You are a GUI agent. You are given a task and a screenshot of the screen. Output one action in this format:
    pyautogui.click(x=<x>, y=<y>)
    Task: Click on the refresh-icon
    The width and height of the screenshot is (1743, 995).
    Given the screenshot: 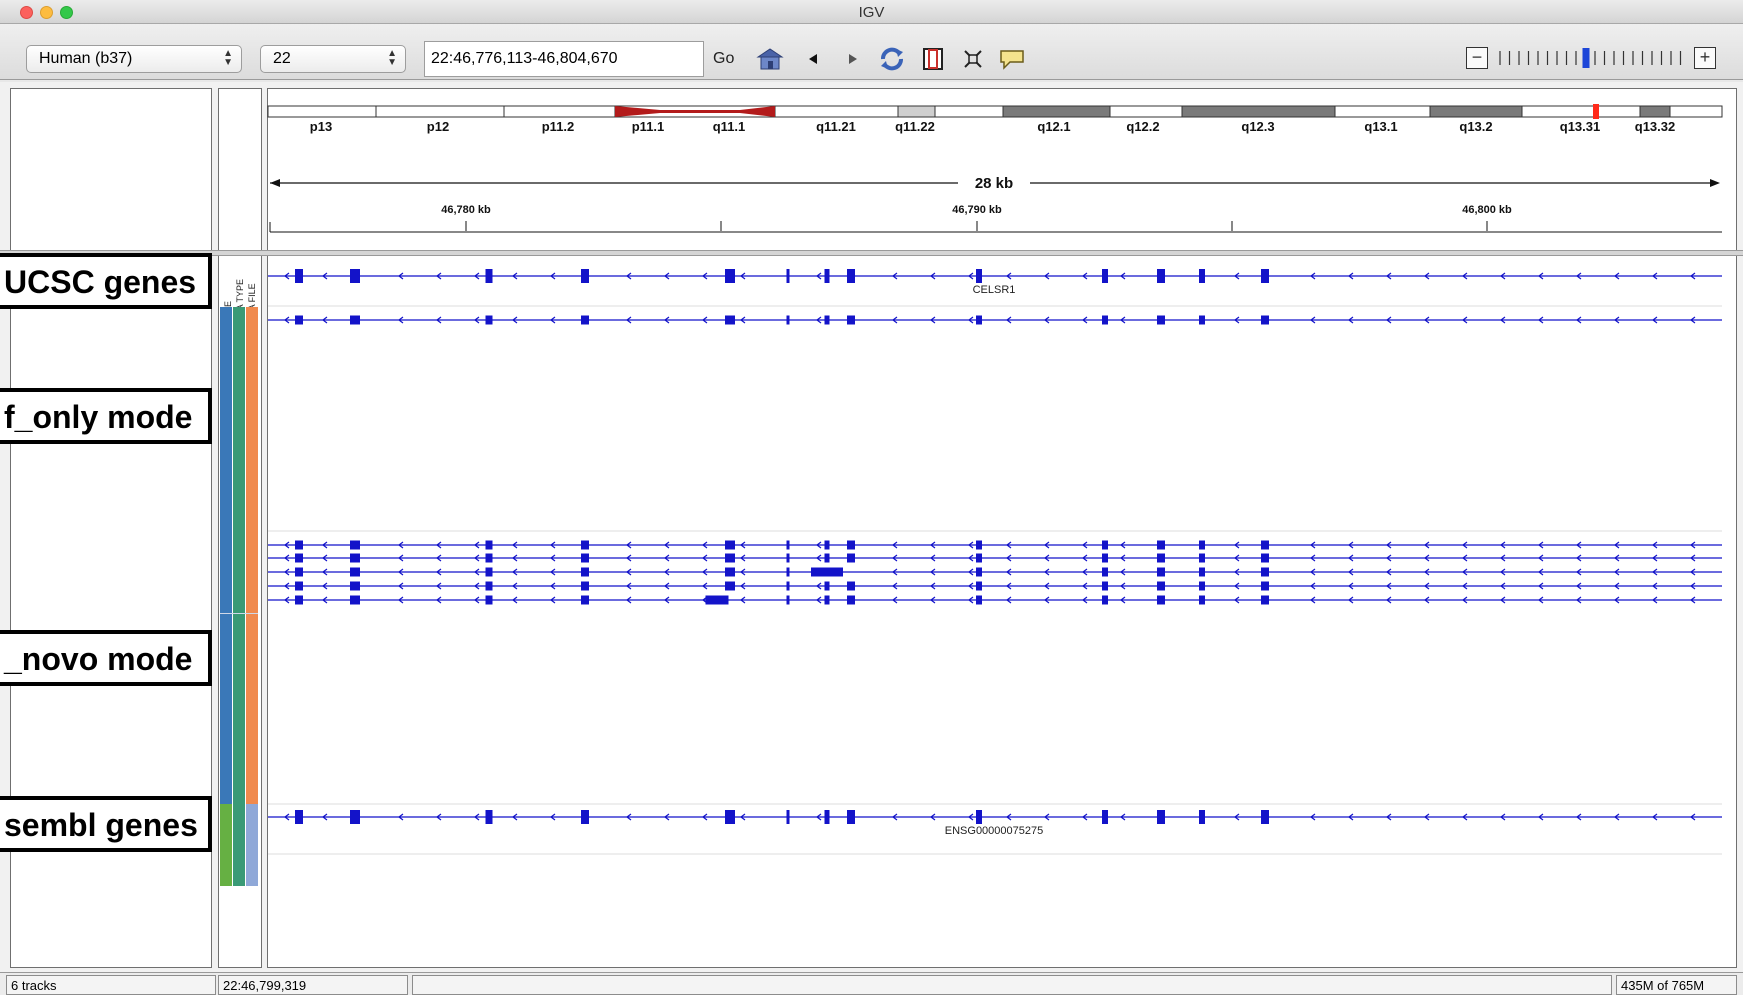 What is the action you would take?
    pyautogui.click(x=892, y=59)
    